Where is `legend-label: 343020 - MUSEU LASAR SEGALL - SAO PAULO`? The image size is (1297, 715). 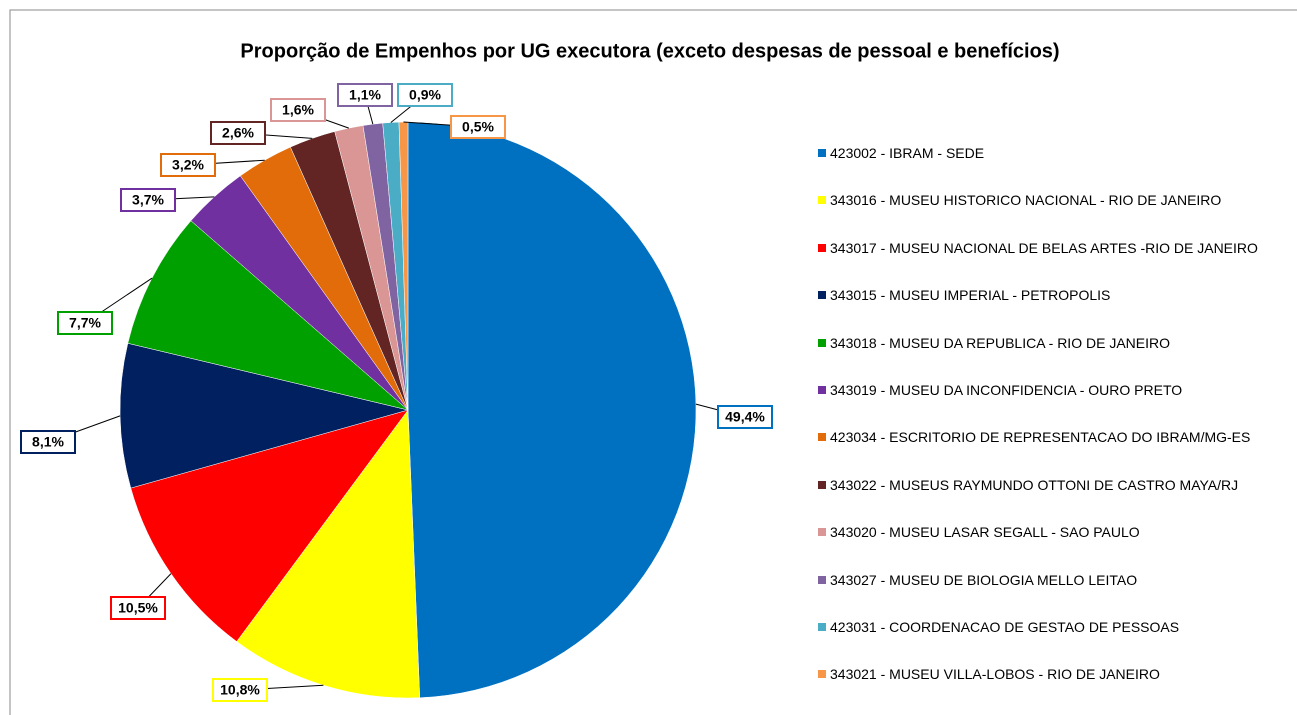 legend-label: 343020 - MUSEU LASAR SEGALL - SAO PAULO is located at coordinates (985, 532).